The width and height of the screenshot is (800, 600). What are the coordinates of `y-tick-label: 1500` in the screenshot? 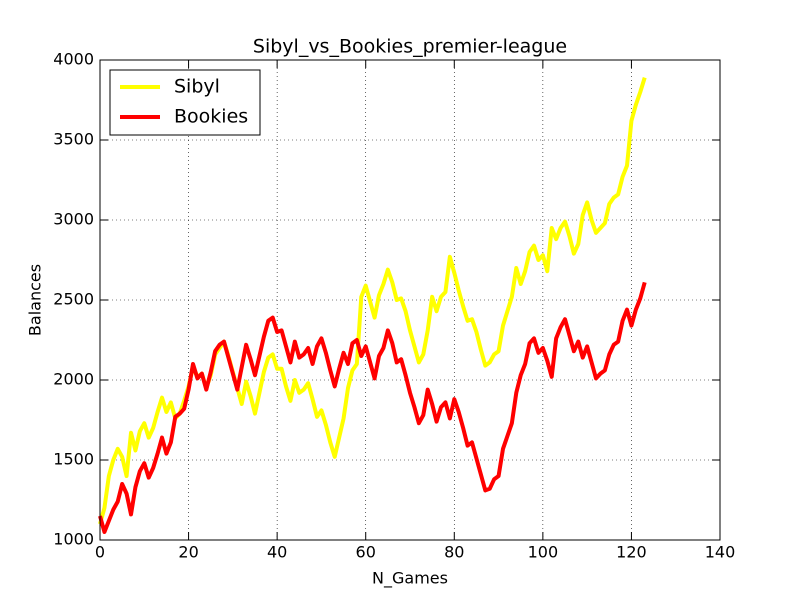 It's located at (73, 459).